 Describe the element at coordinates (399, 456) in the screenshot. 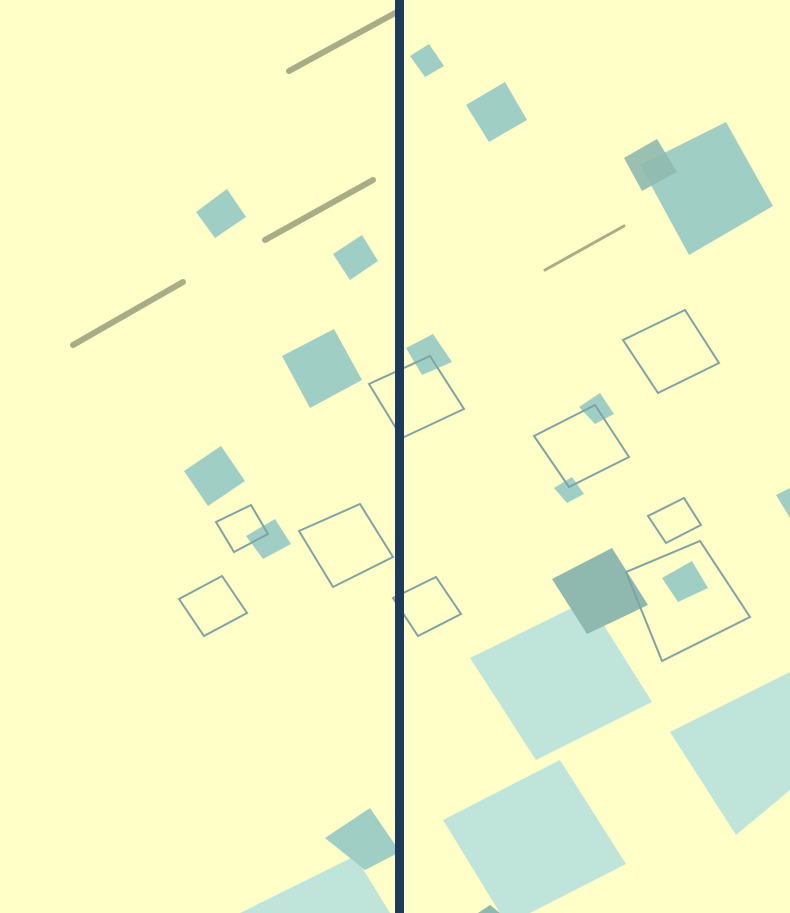

I see `center-divider` at that location.